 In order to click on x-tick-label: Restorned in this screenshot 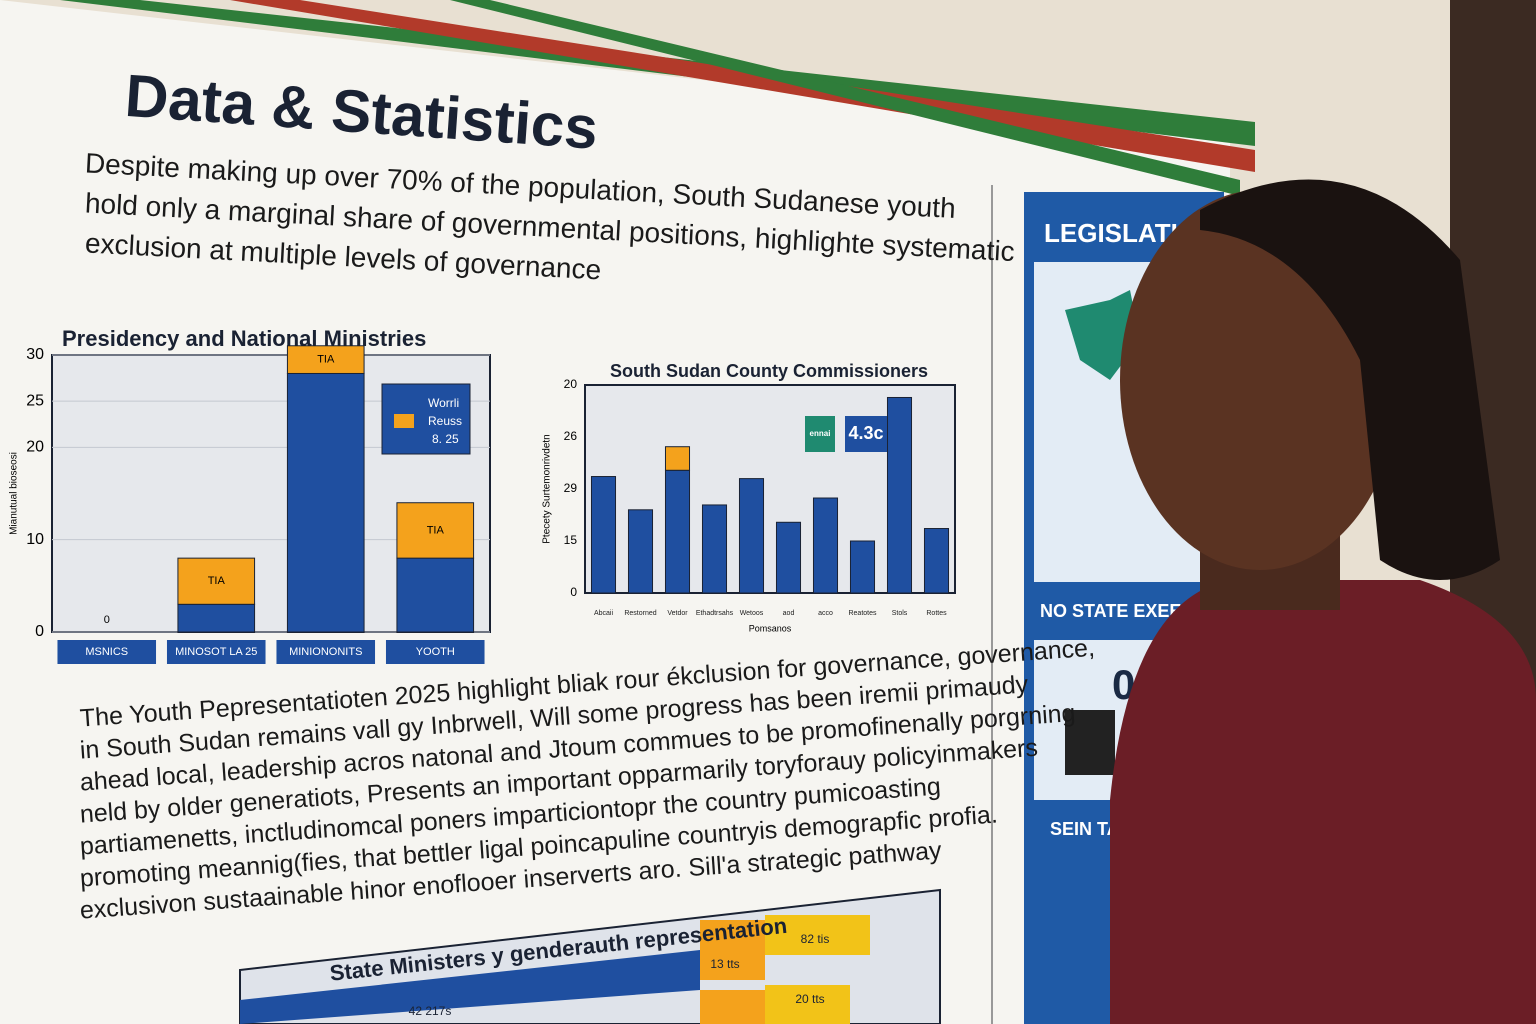, I will do `click(640, 613)`.